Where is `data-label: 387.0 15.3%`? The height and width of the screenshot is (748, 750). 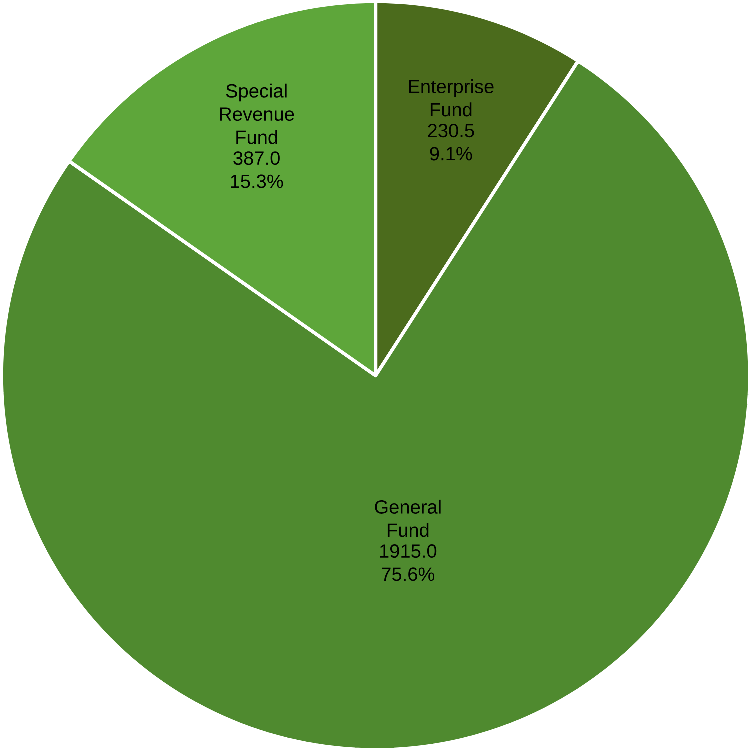 data-label: 387.0 15.3% is located at coordinates (257, 170).